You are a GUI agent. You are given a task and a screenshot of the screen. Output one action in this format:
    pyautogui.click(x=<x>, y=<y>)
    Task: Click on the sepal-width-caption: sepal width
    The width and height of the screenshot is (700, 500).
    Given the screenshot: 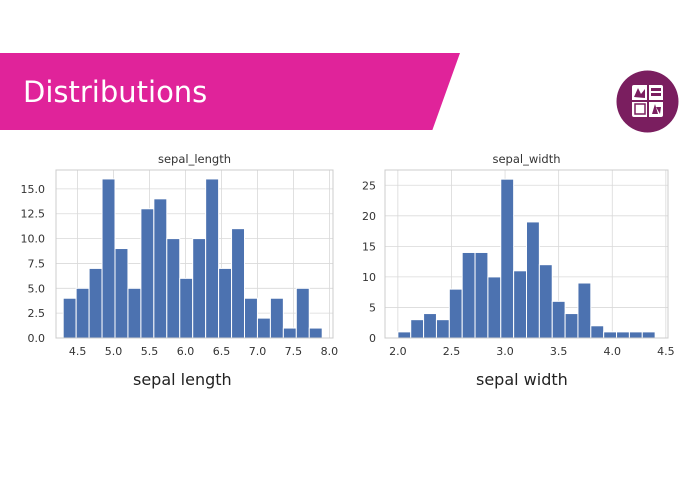 What is the action you would take?
    pyautogui.click(x=522, y=379)
    